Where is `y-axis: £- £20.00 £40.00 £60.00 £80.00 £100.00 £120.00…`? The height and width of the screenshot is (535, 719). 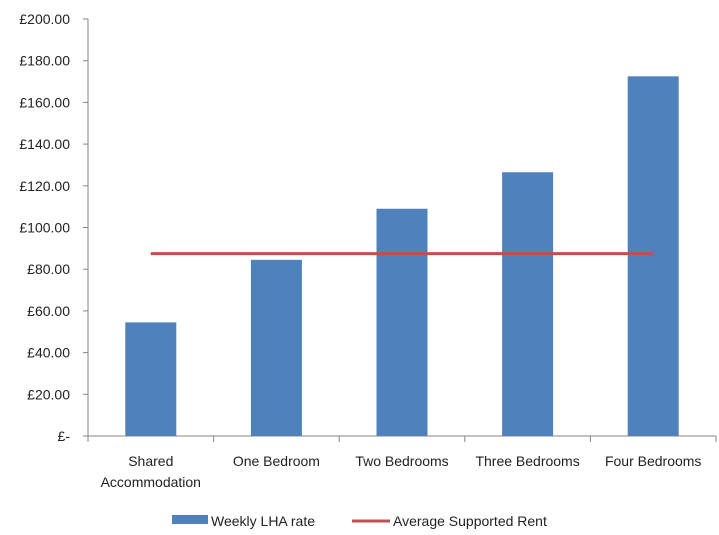
y-axis: £- £20.00 £40.00 £60.00 £80.00 £100.00 £120.00… is located at coordinates (54, 227).